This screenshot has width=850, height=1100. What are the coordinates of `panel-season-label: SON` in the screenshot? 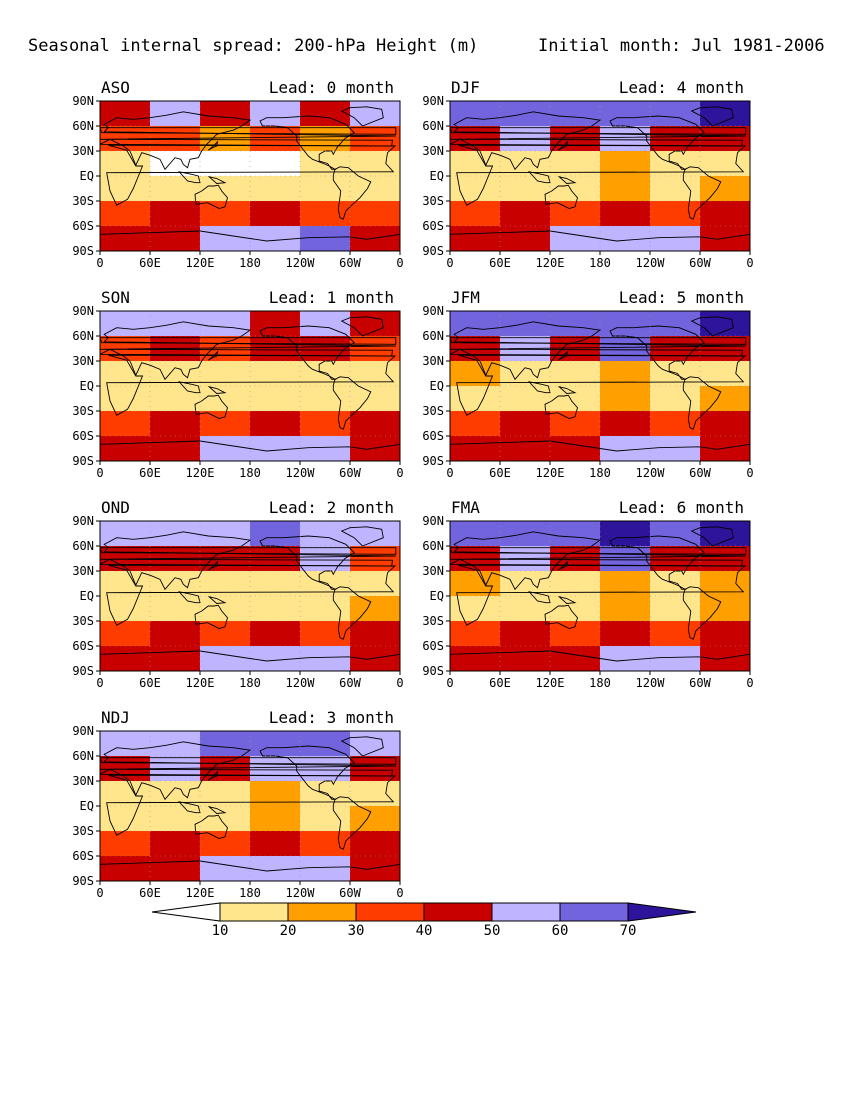 It's located at (115, 297).